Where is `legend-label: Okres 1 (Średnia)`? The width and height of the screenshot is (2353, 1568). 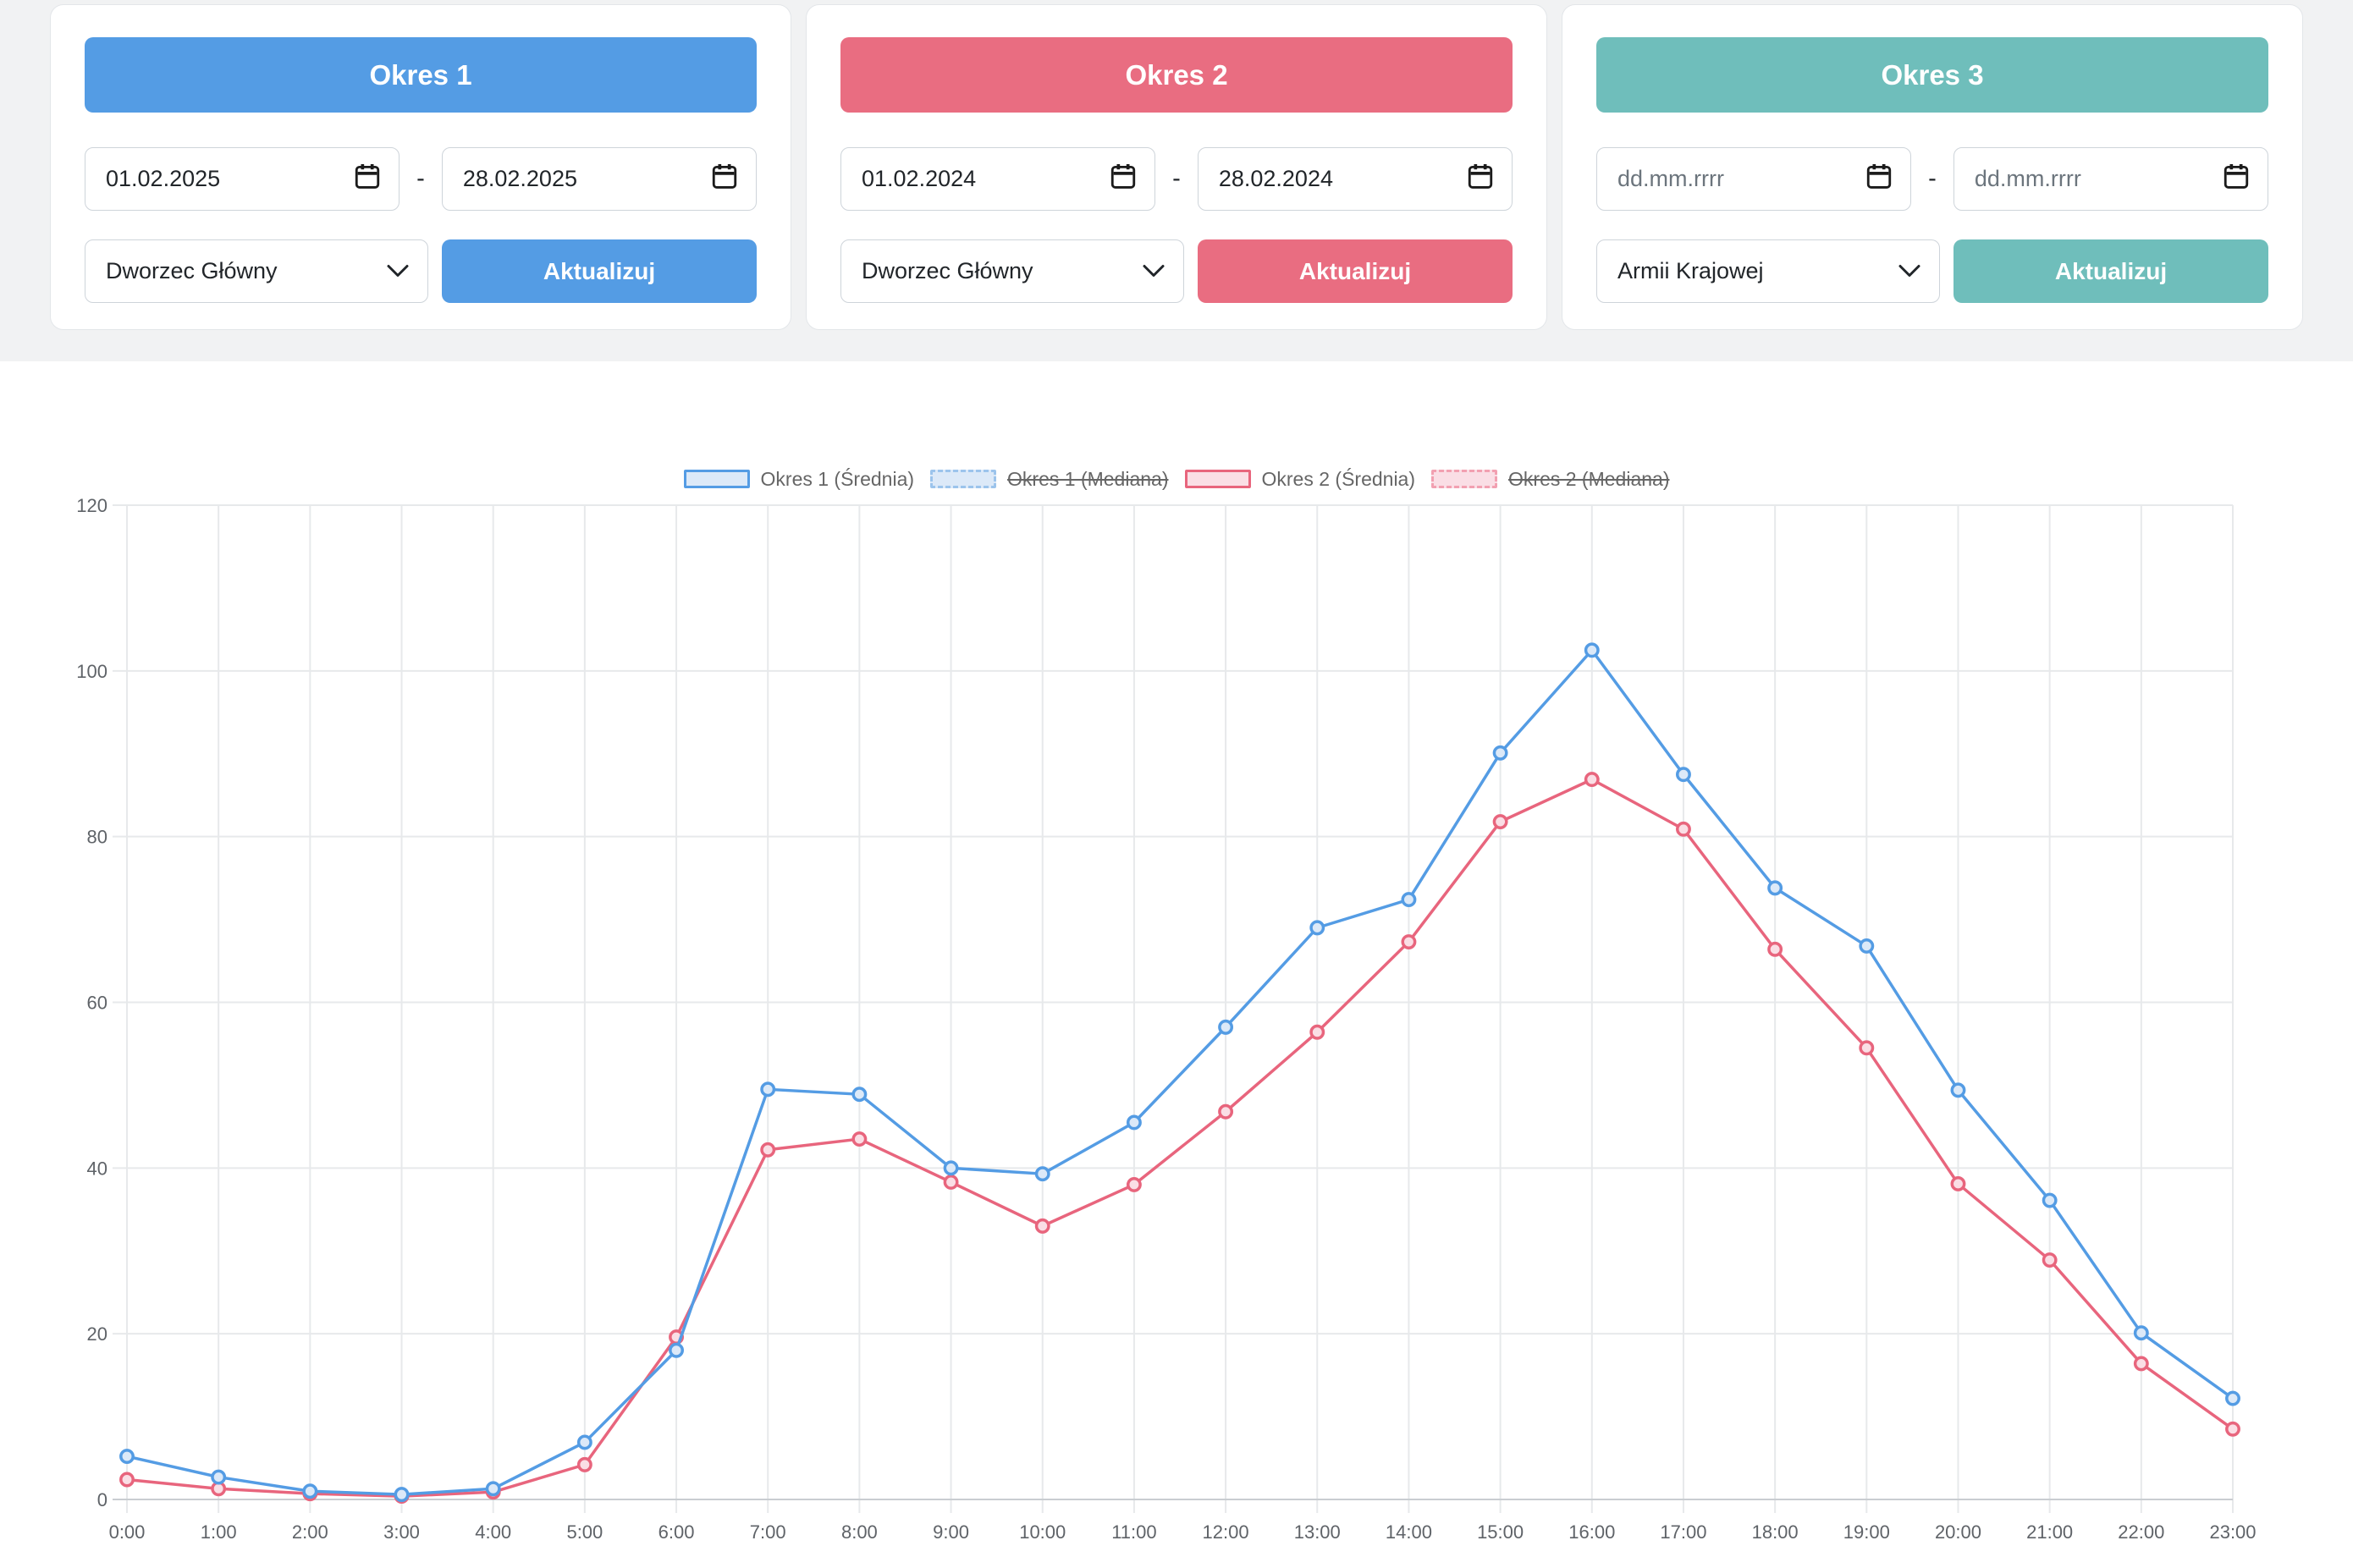 legend-label: Okres 1 (Średnia) is located at coordinates (837, 478).